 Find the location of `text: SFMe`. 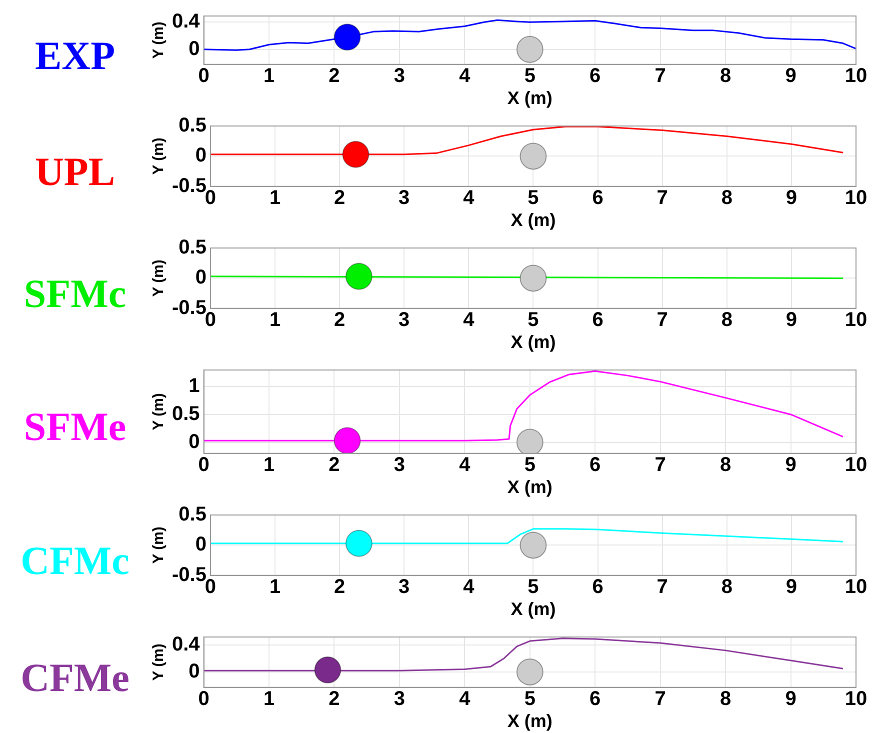

text: SFMe is located at coordinates (75, 426).